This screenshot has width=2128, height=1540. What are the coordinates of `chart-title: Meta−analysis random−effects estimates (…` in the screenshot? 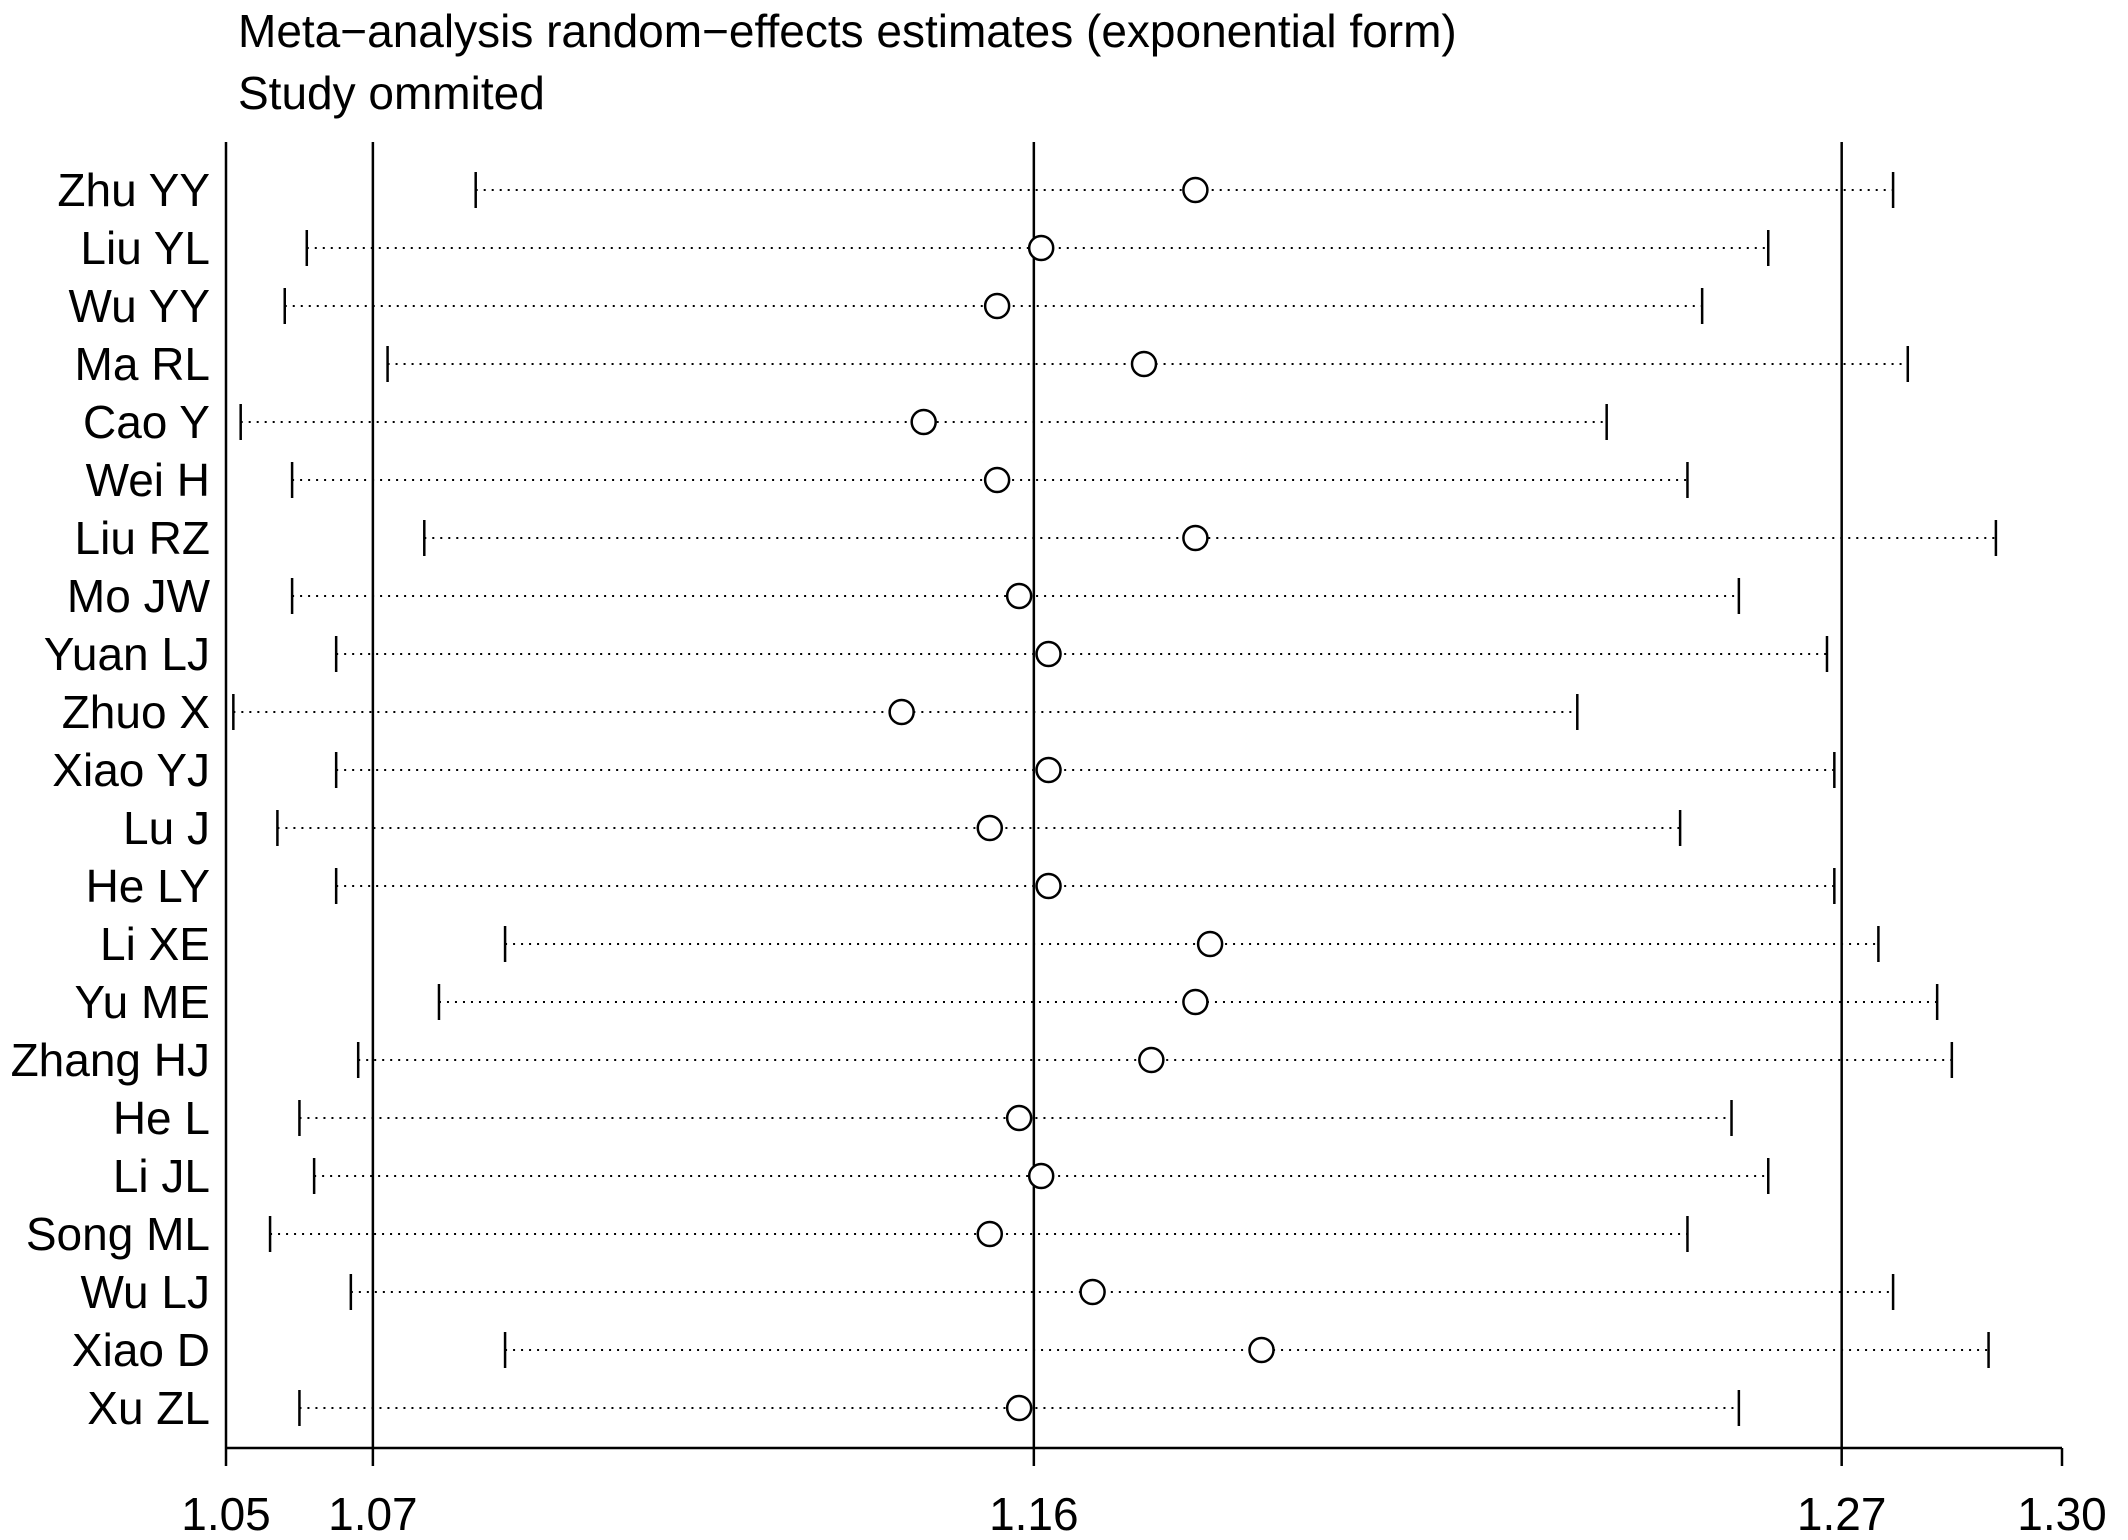 It's located at (847, 31).